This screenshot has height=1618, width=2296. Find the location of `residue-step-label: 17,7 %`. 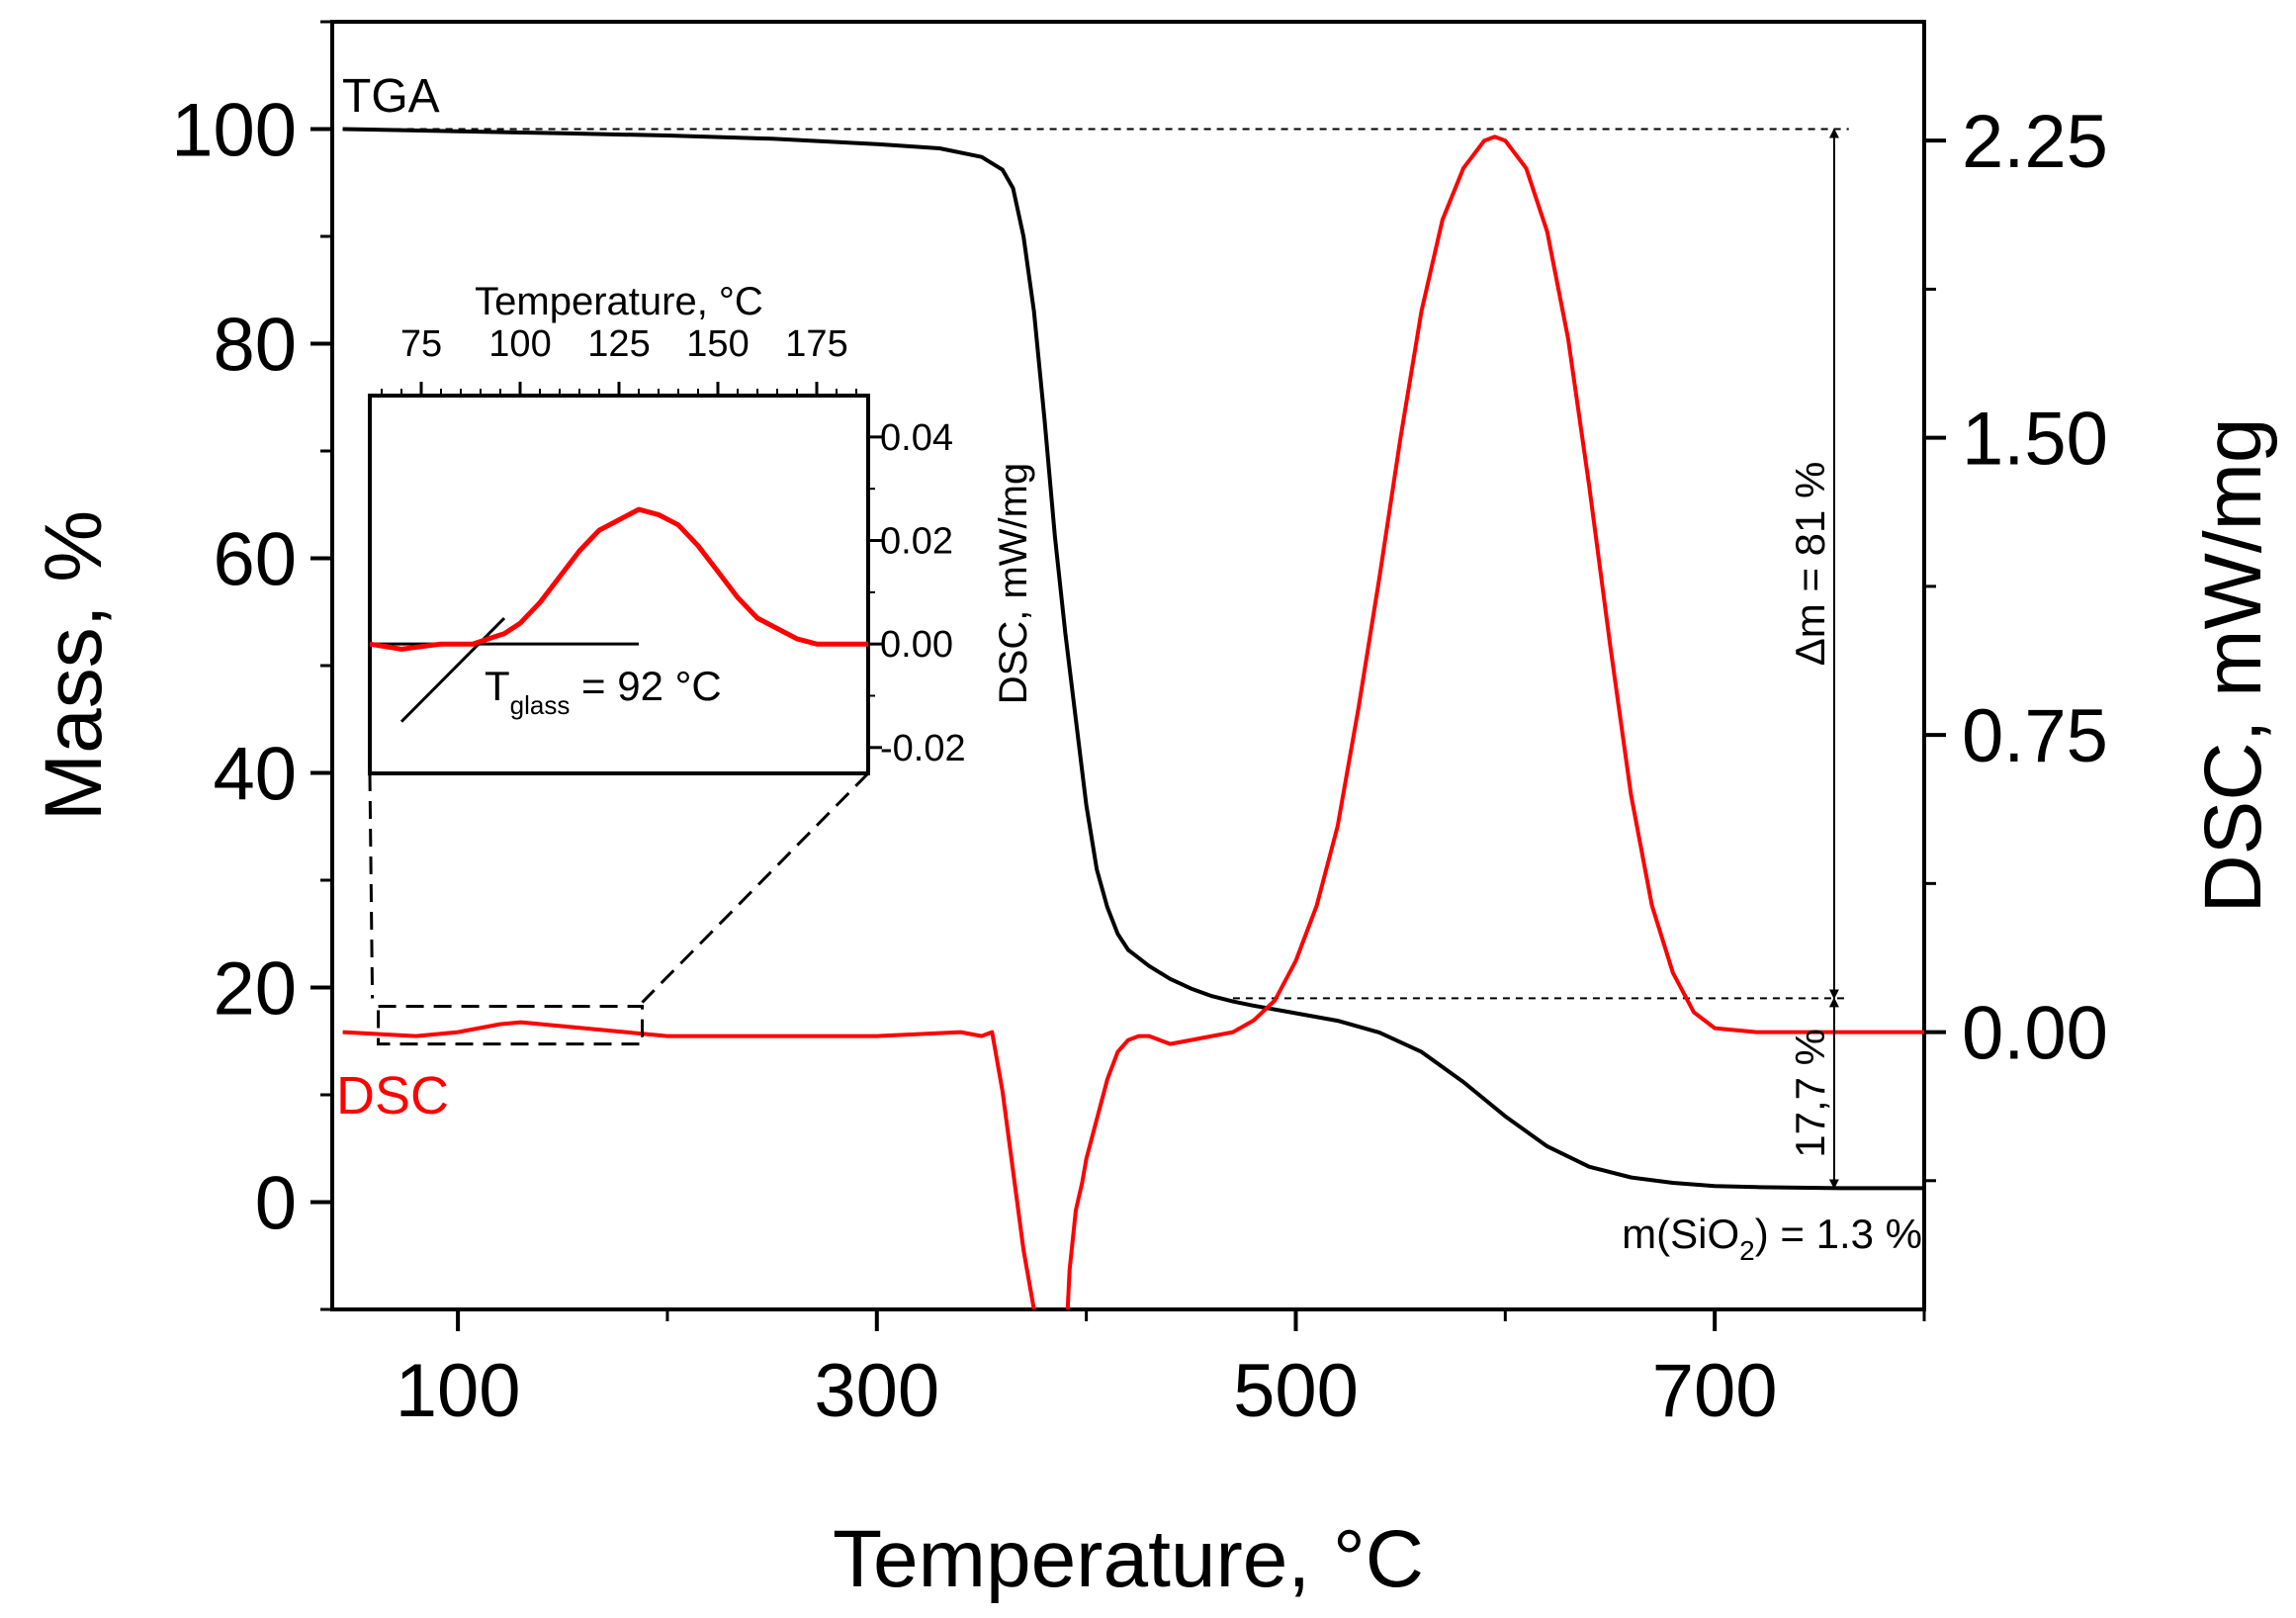

residue-step-label: 17,7 % is located at coordinates (1810, 1093).